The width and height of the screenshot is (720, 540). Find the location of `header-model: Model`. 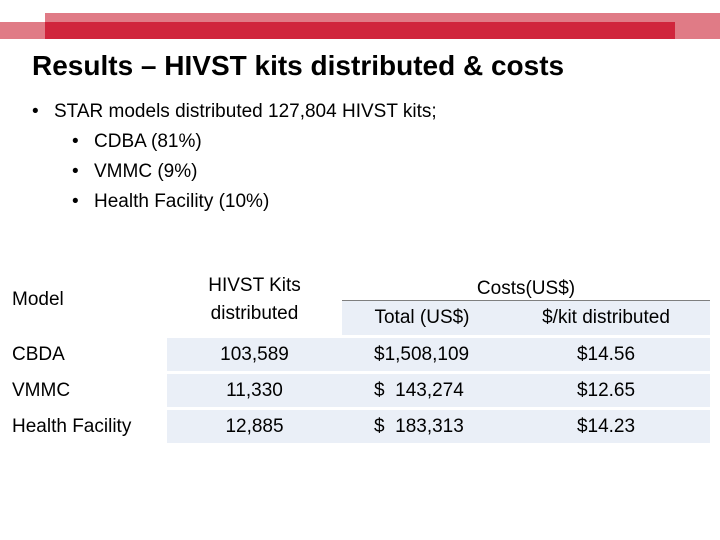

header-model: Model is located at coordinates (38, 299).